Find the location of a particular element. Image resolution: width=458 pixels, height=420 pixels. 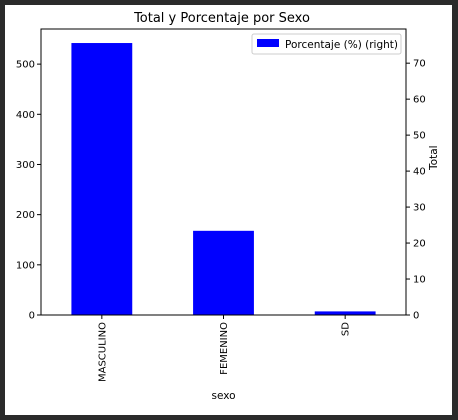

right-y-tick-label: 70 is located at coordinates (419, 64).